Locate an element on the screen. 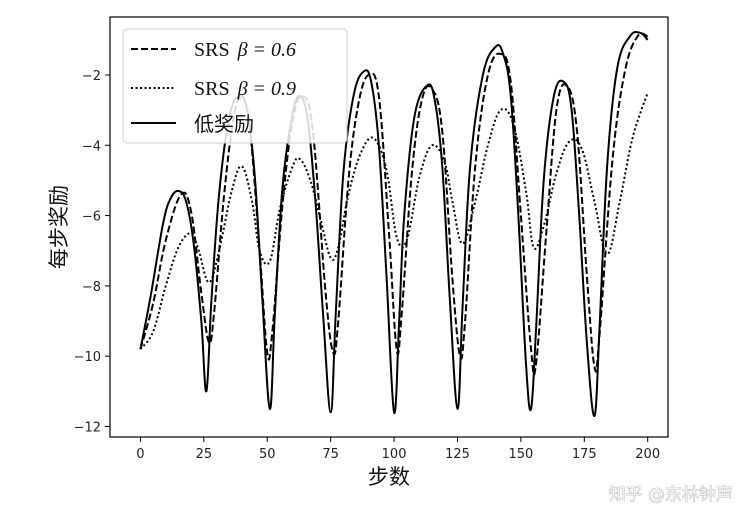 This screenshot has width=750, height=525. legend-label-srs-0.6-prefix: SRS is located at coordinates (212, 50).